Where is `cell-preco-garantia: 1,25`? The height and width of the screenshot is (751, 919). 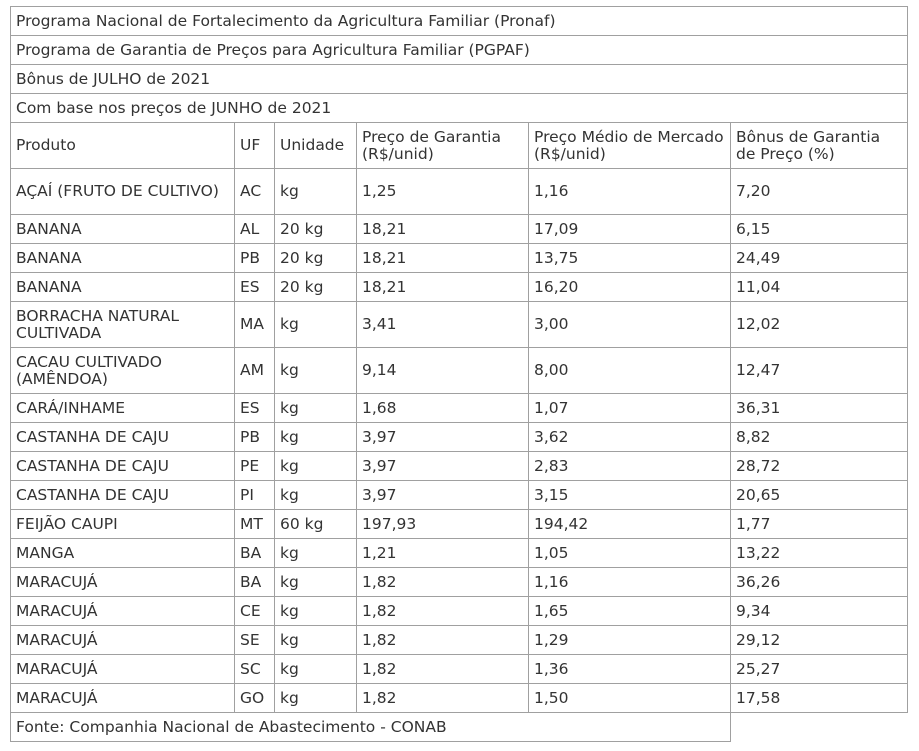
cell-preco-garantia: 1,25 is located at coordinates (442, 191).